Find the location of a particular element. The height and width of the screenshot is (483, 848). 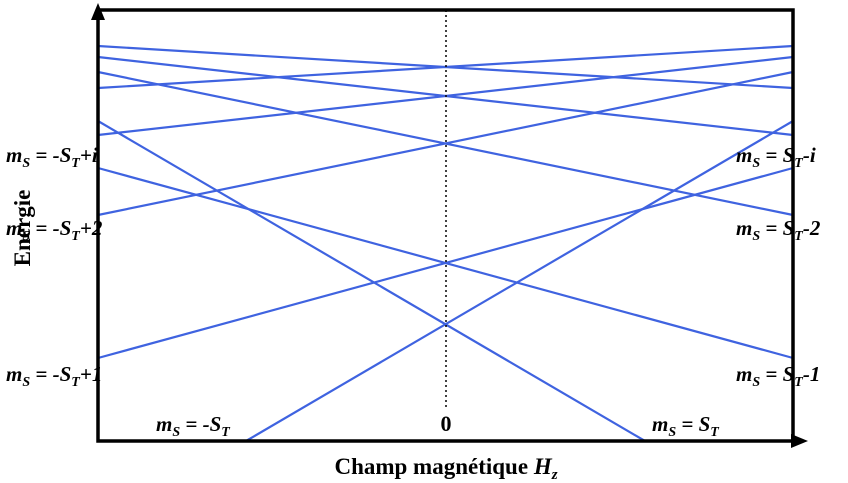

y-axis-arrow is located at coordinates (98, 11).